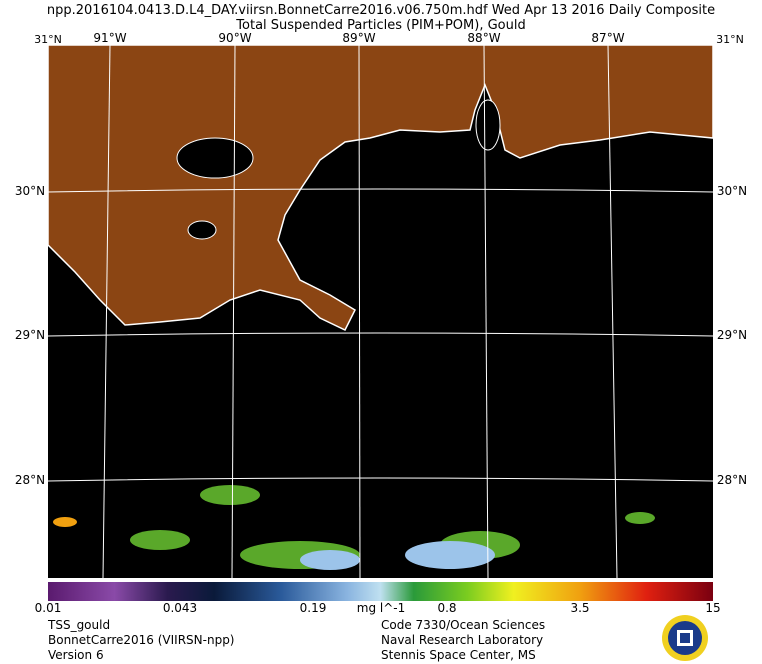 This screenshot has height=664, width=762. What do you see at coordinates (380, 591) in the screenshot?
I see `colorbar` at bounding box center [380, 591].